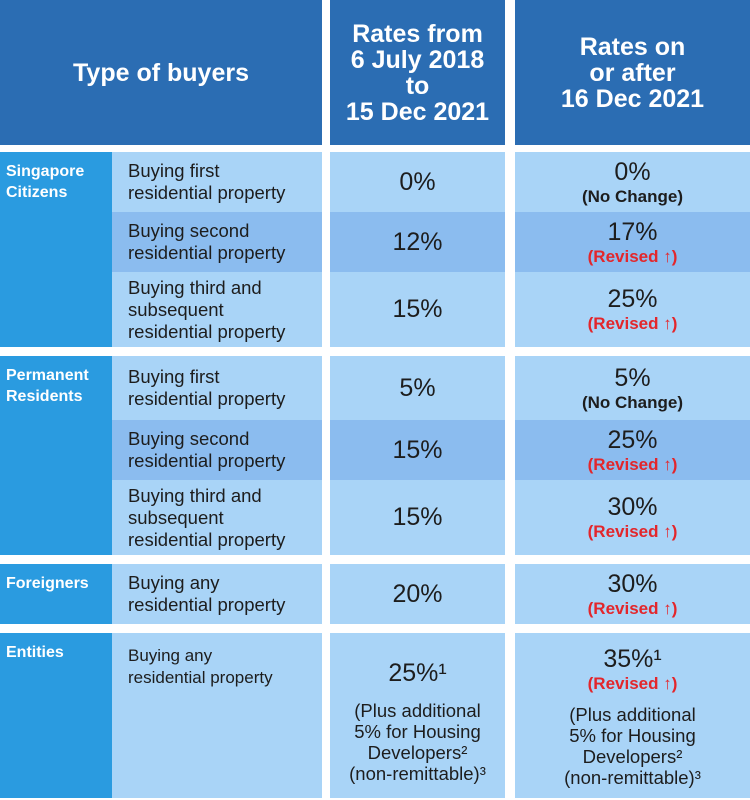  What do you see at coordinates (632, 659) in the screenshot?
I see `new-rate: 35%¹` at bounding box center [632, 659].